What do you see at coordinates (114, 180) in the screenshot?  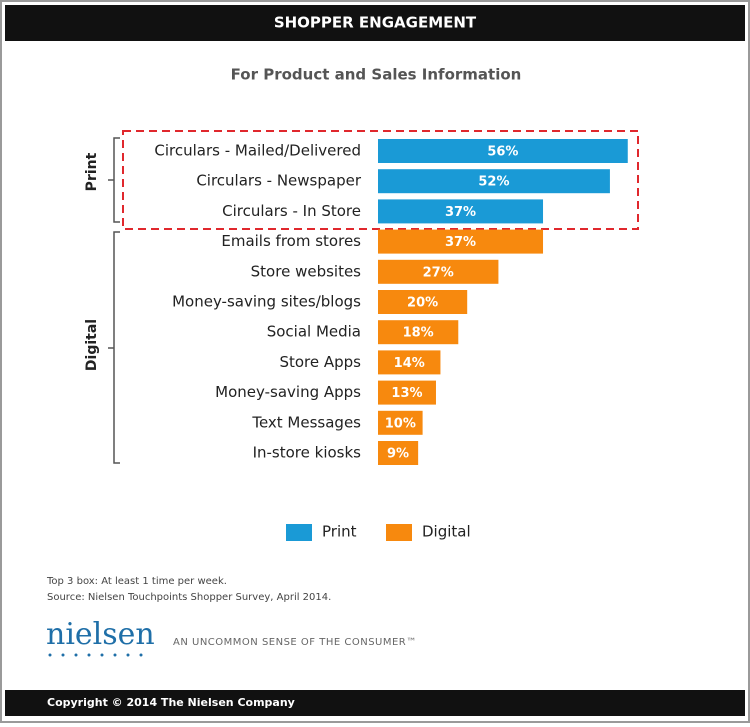 I see `print-bracket` at bounding box center [114, 180].